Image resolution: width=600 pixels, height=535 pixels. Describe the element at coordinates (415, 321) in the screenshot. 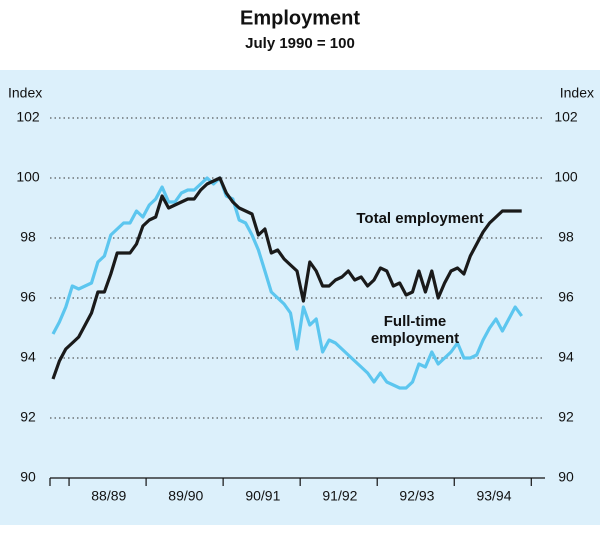

I see `annotation: Full-time` at that location.